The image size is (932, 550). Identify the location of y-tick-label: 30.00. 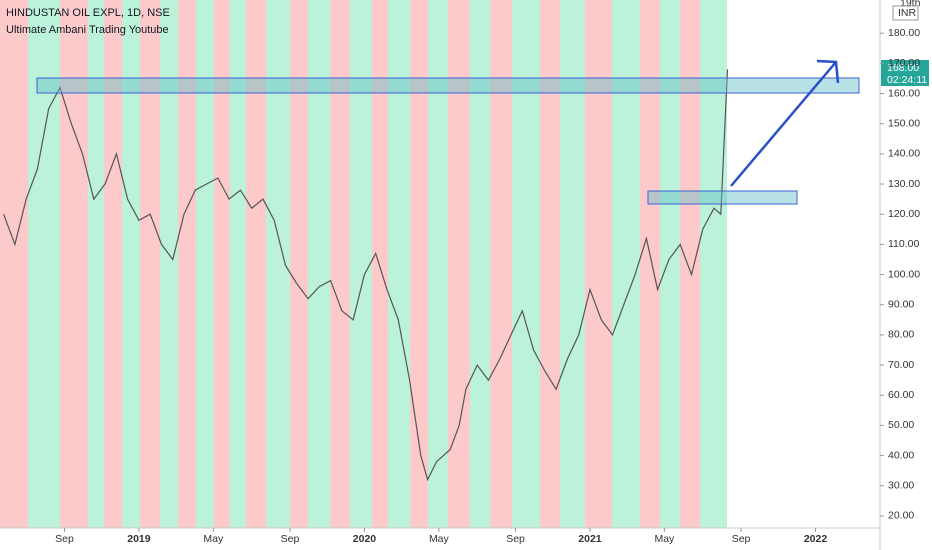
(901, 486).